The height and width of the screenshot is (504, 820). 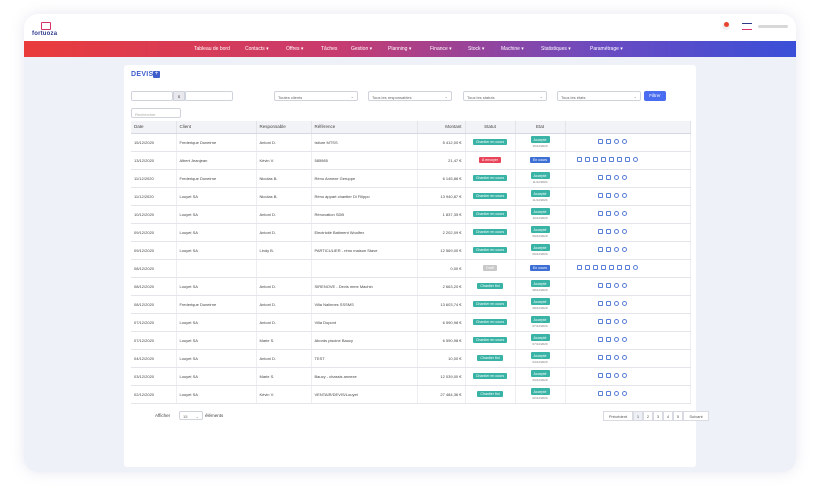 I want to click on etat-select: Tous les états ⌄, so click(x=599, y=96).